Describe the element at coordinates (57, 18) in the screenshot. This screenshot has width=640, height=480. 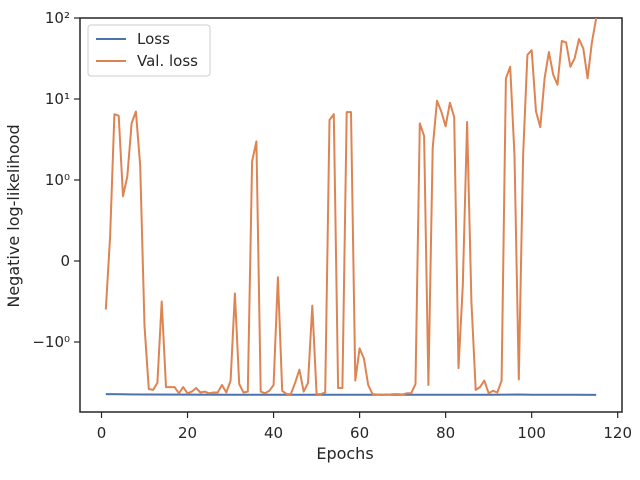
I see `y-tick-label: 10²` at that location.